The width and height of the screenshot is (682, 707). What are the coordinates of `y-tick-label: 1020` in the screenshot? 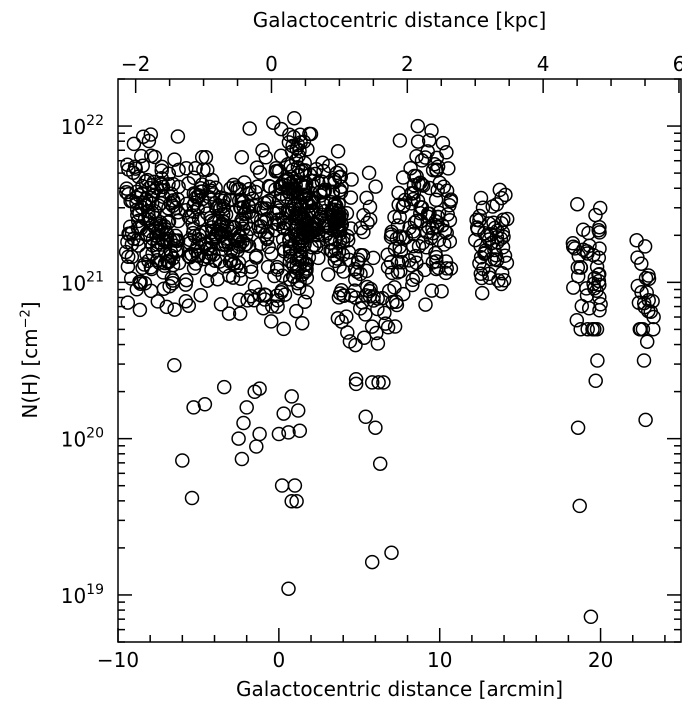 It's located at (82, 439).